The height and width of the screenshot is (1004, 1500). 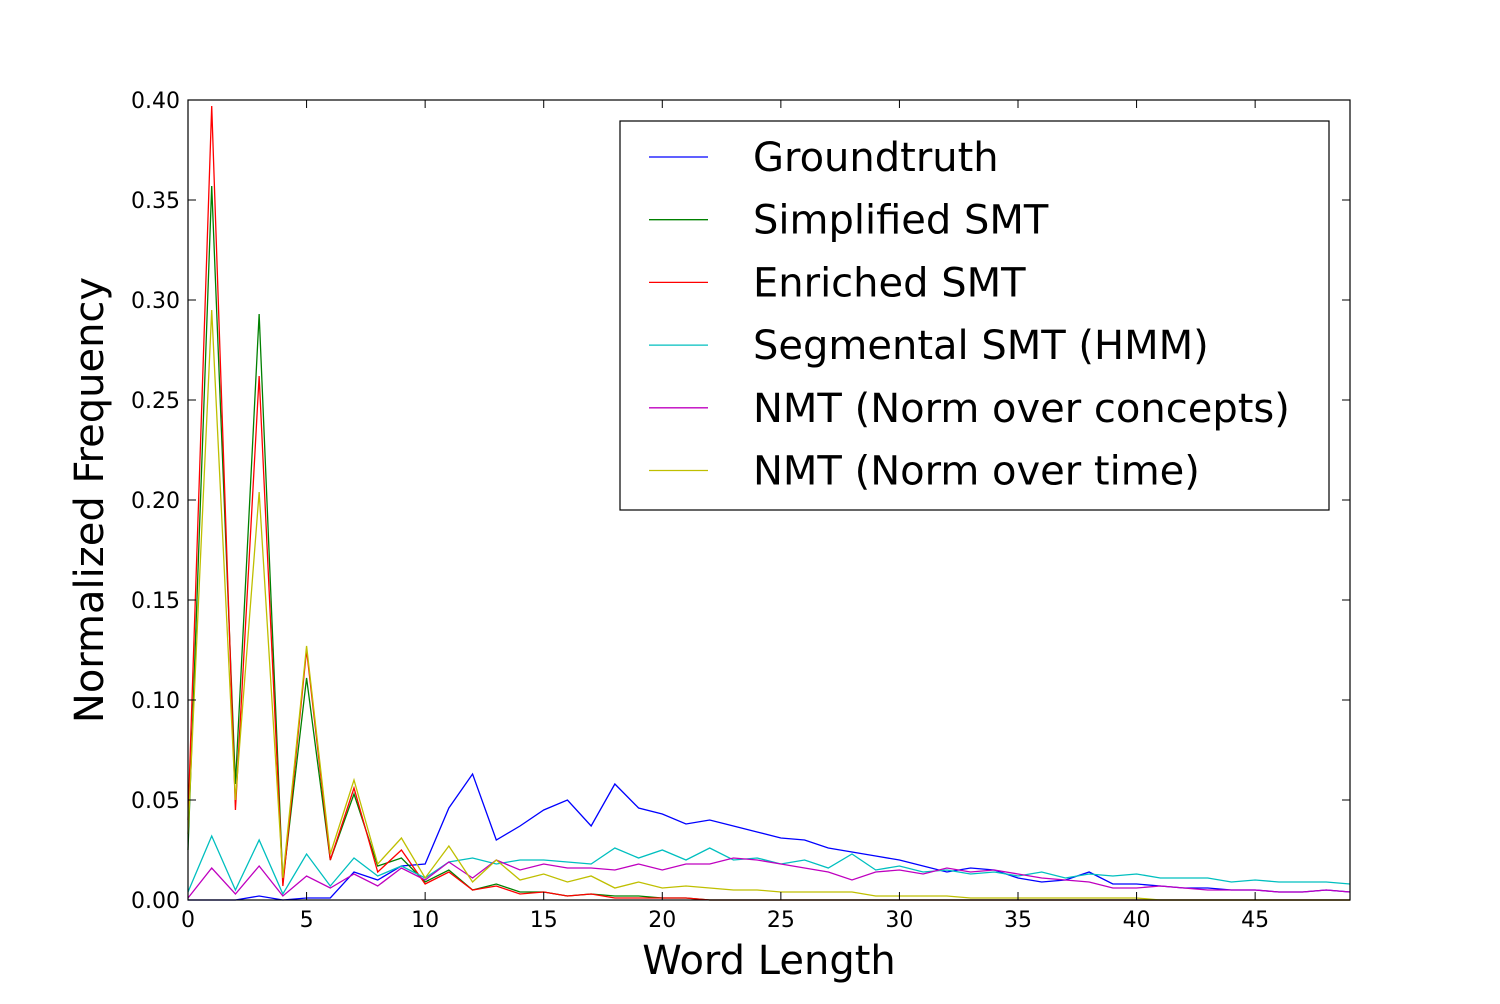 I want to click on legend-label-1: Simplified SMT, so click(x=901, y=221).